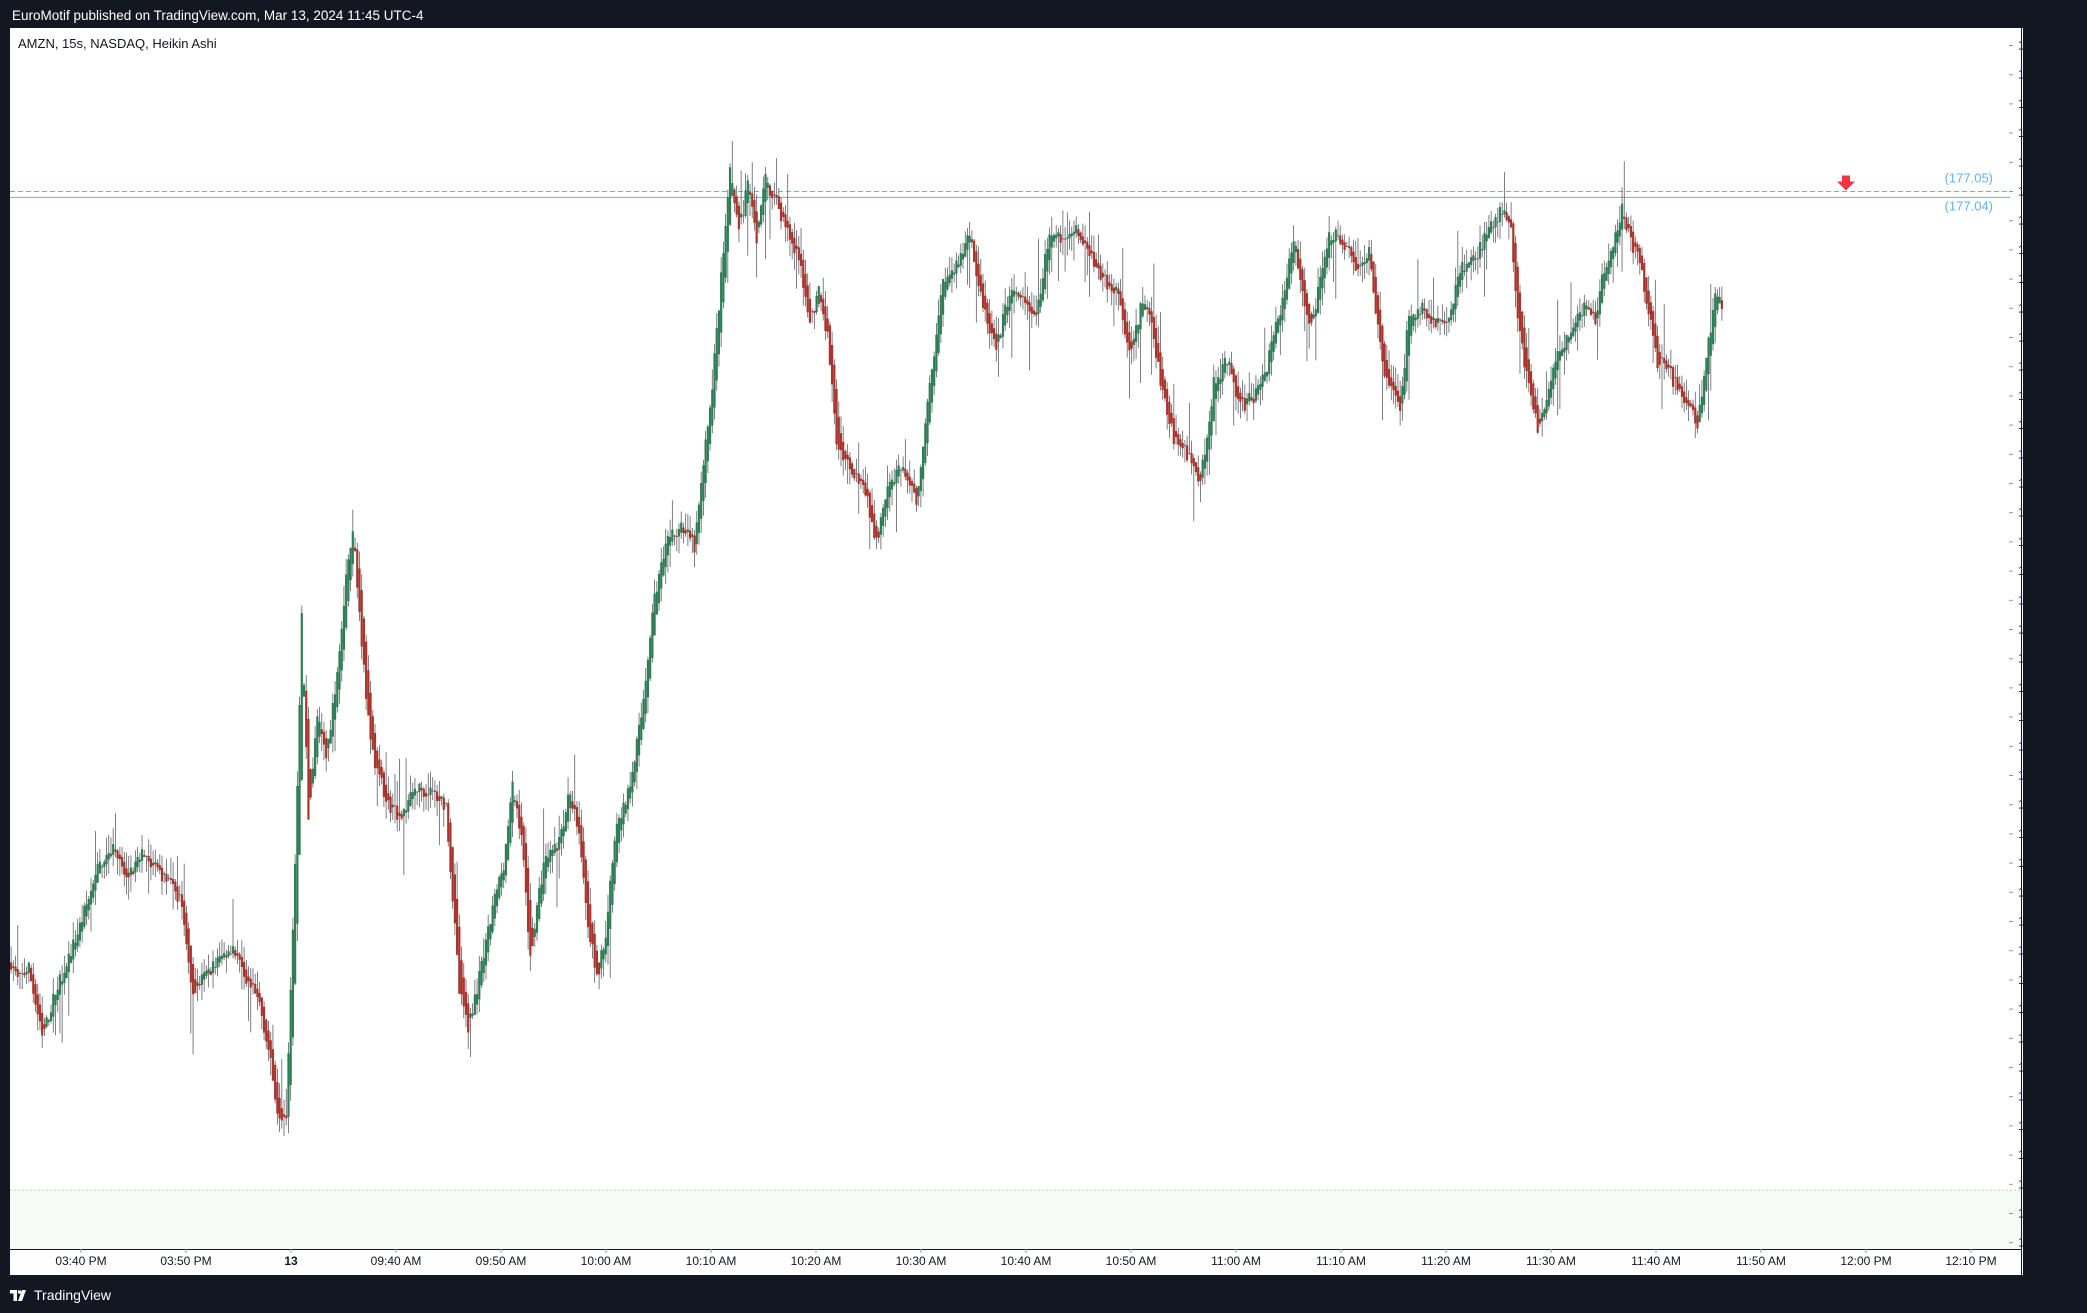 This screenshot has width=2087, height=1313. What do you see at coordinates (2020, 1038) in the screenshot?
I see `y-tick-label: 175.60` at bounding box center [2020, 1038].